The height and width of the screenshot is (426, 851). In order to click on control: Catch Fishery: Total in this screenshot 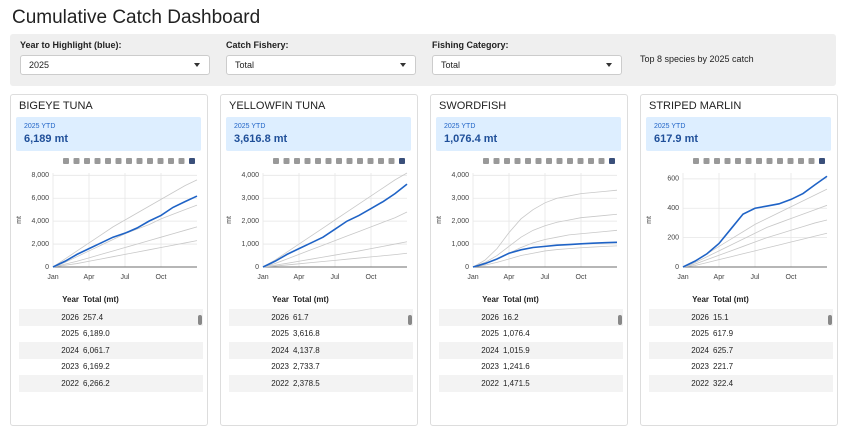, I will do `click(321, 57)`.